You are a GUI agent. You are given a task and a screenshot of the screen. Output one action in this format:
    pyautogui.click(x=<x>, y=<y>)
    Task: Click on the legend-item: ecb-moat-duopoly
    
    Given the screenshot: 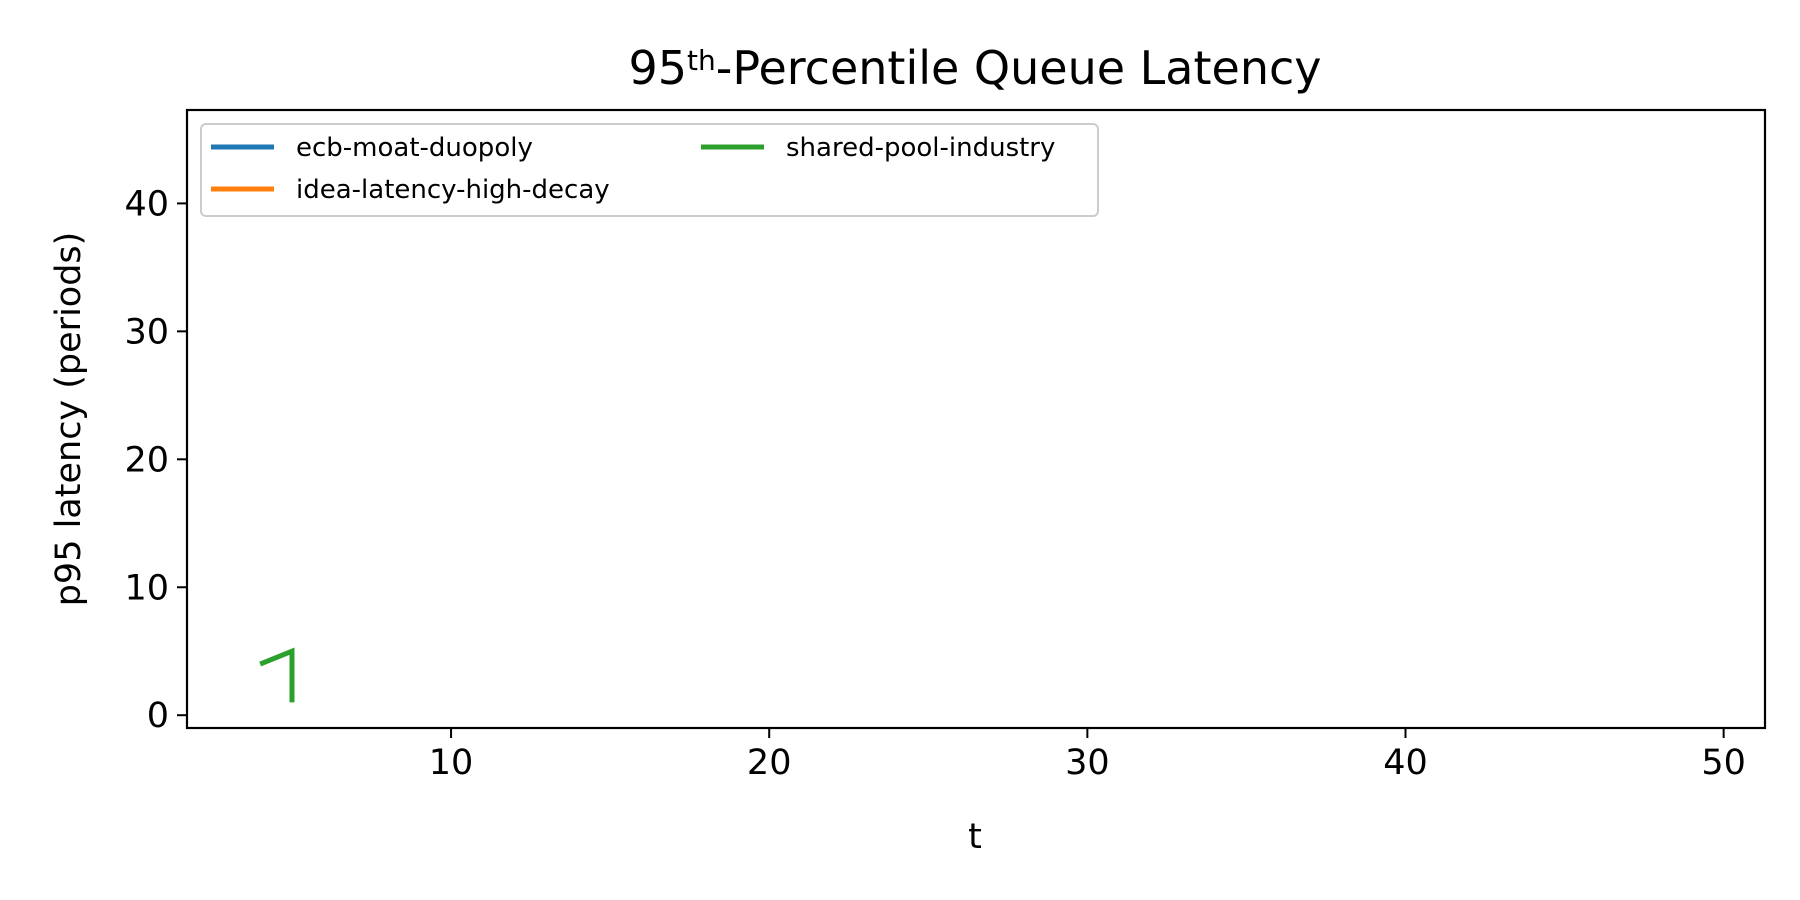 What is the action you would take?
    pyautogui.click(x=372, y=148)
    